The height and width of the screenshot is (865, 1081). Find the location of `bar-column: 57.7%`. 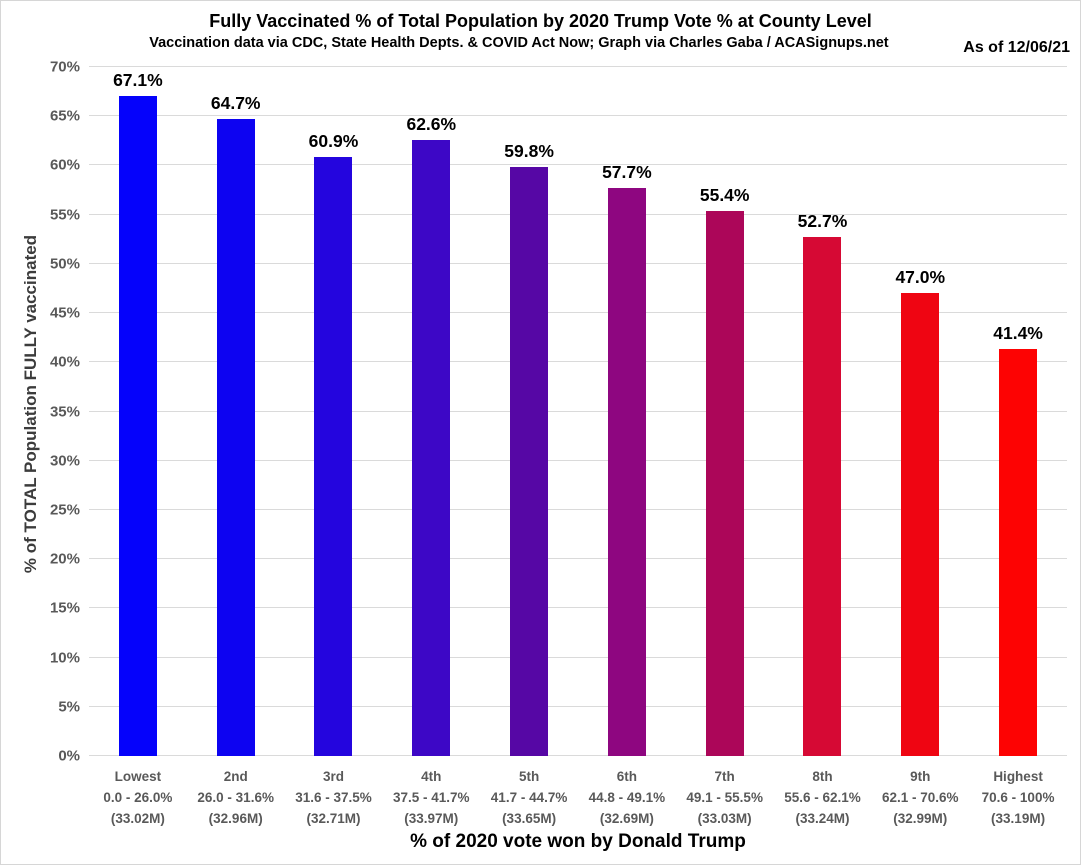

bar-column: 57.7% is located at coordinates (627, 411).